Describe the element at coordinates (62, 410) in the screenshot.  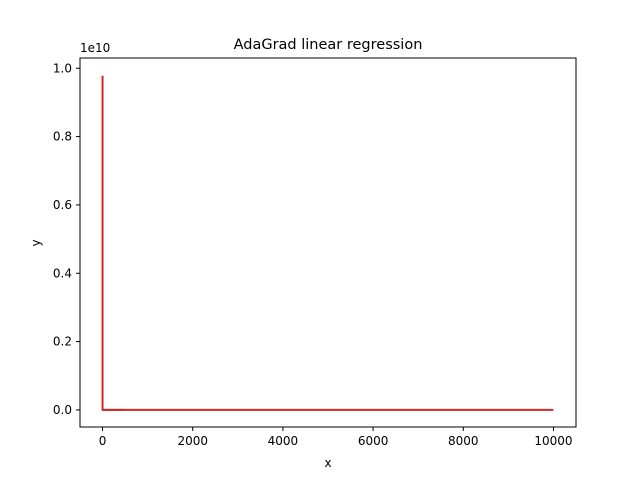
I see `y-tick-label: 0.0` at that location.